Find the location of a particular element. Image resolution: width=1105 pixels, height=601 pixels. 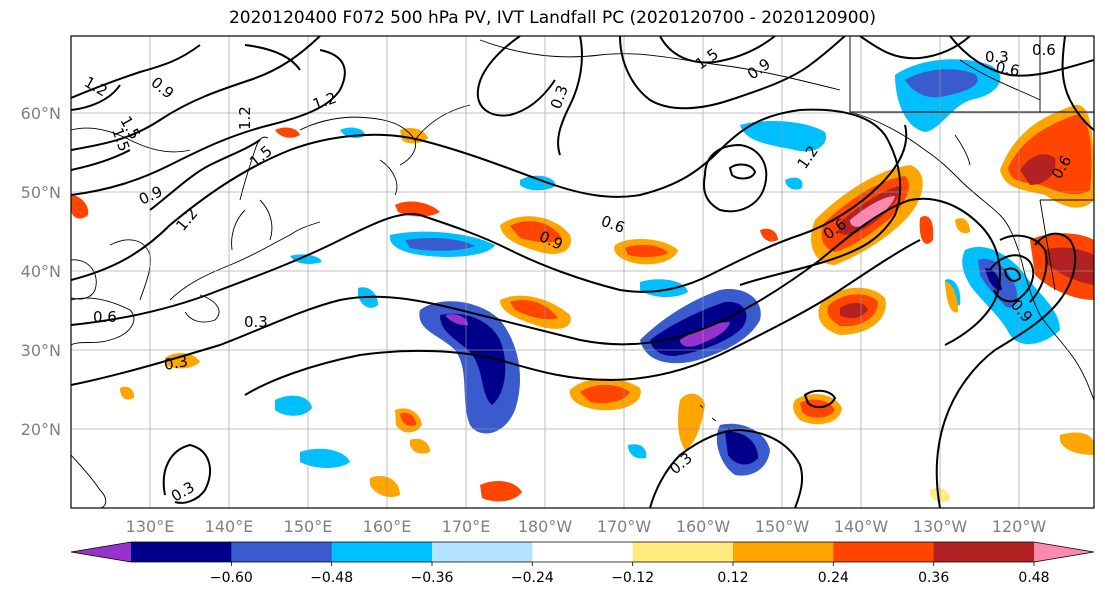

lon-label: 130°W is located at coordinates (940, 526).